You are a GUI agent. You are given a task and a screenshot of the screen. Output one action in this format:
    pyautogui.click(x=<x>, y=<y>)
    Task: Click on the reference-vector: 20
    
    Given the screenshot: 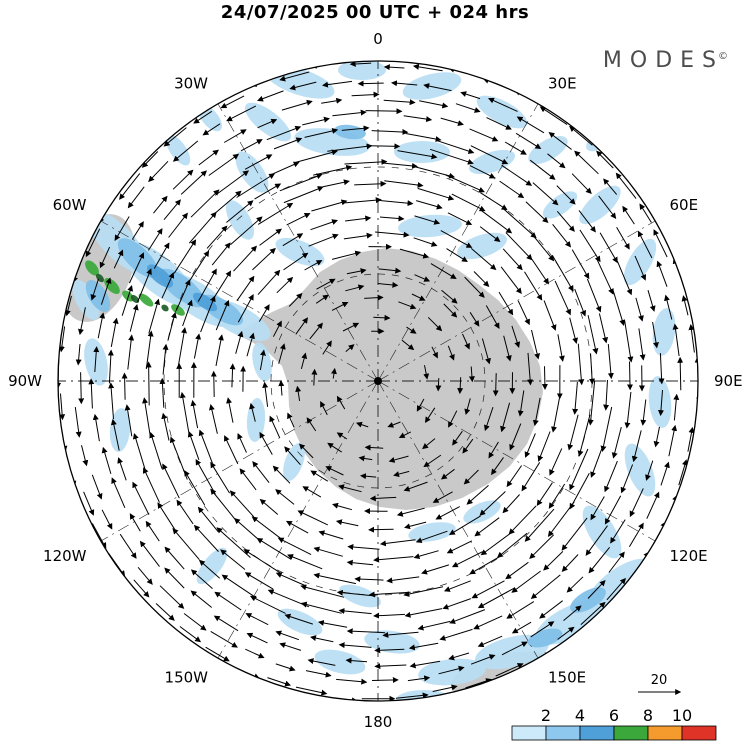 What is the action you would take?
    pyautogui.click(x=660, y=684)
    